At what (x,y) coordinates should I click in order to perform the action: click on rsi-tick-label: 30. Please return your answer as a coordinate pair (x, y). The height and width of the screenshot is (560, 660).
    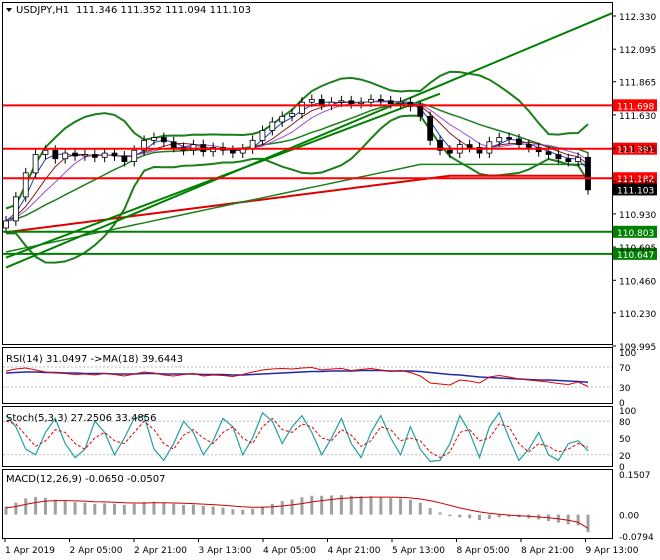
    Looking at the image, I should click on (625, 389).